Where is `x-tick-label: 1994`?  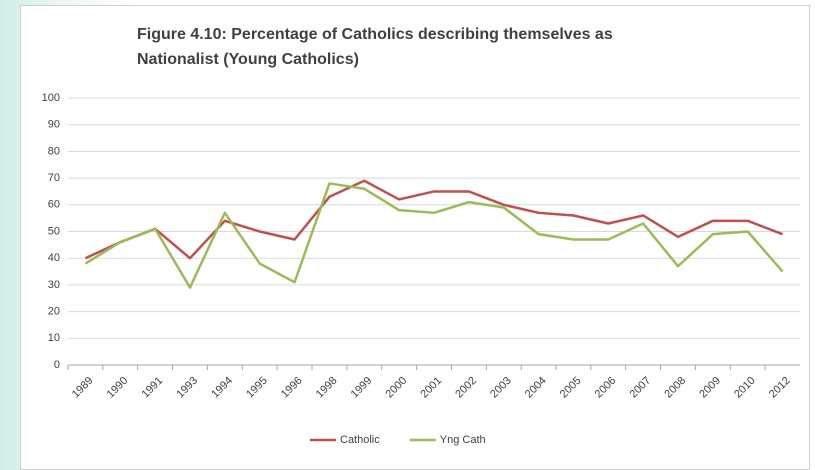
x-tick-label: 1994 is located at coordinates (222, 388).